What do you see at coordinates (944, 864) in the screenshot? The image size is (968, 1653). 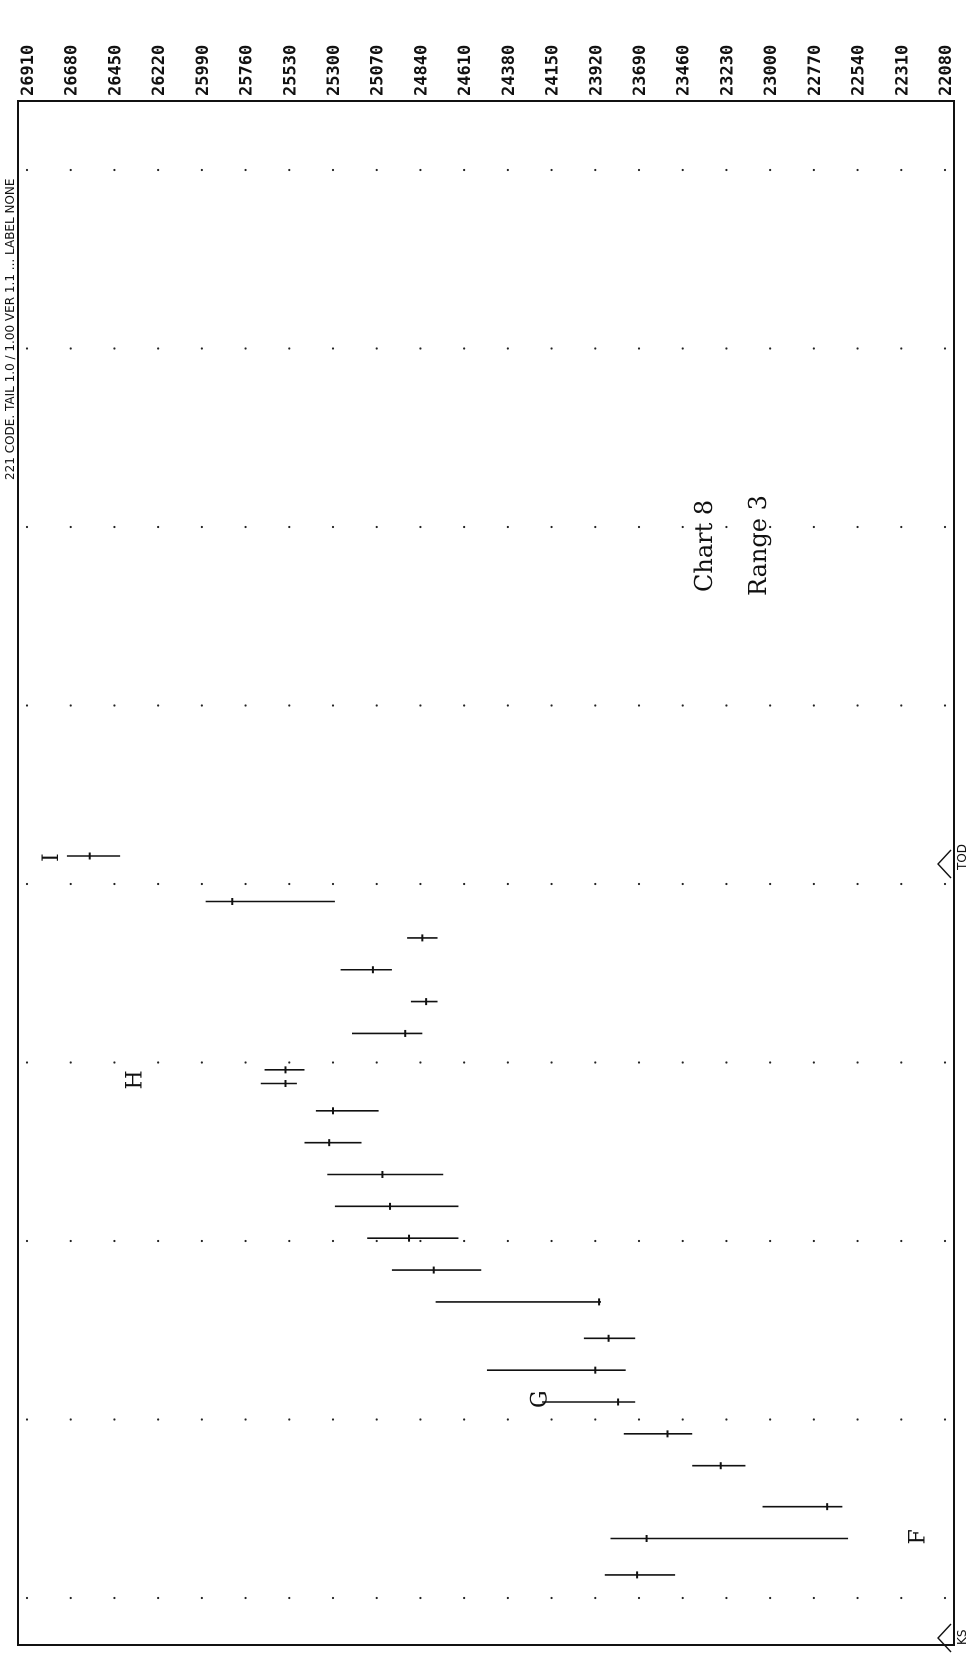 I see `bottom-marker-triangle` at bounding box center [944, 864].